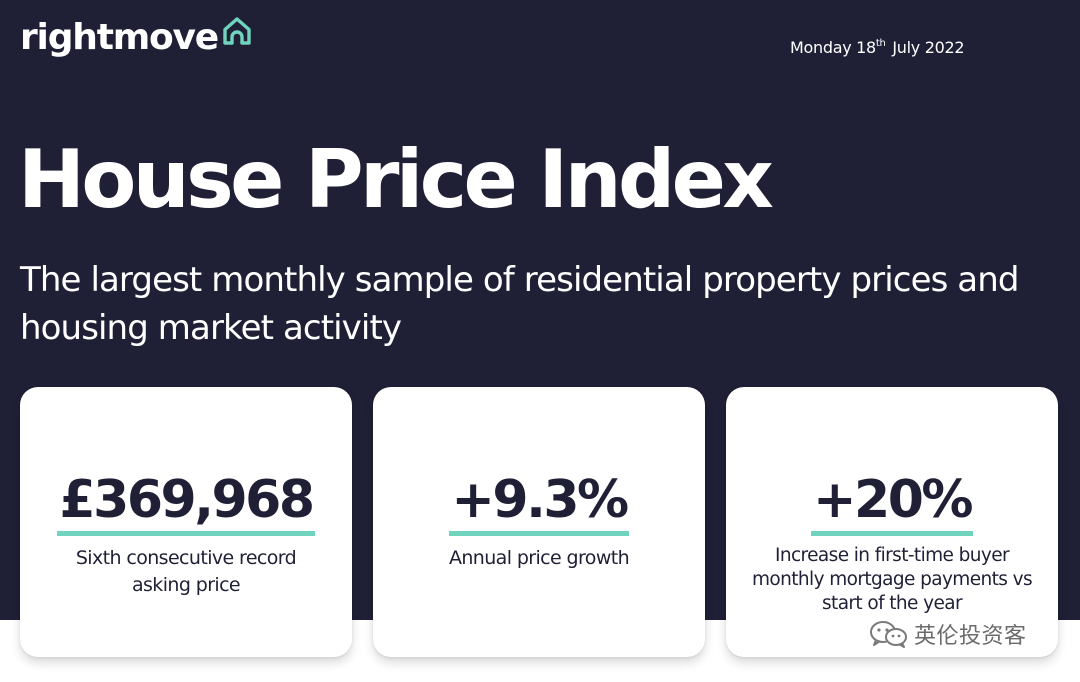  Describe the element at coordinates (119, 37) in the screenshot. I see `logo-wordmark: rightmove` at that location.